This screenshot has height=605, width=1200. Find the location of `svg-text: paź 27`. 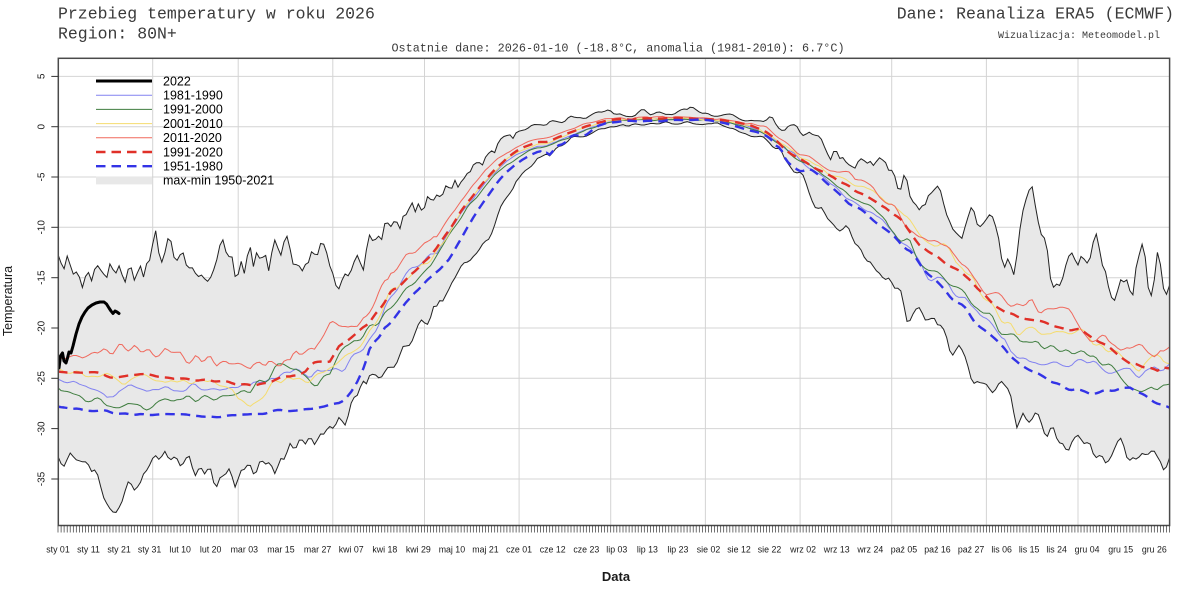

svg-text: paź 27 is located at coordinates (971, 550).